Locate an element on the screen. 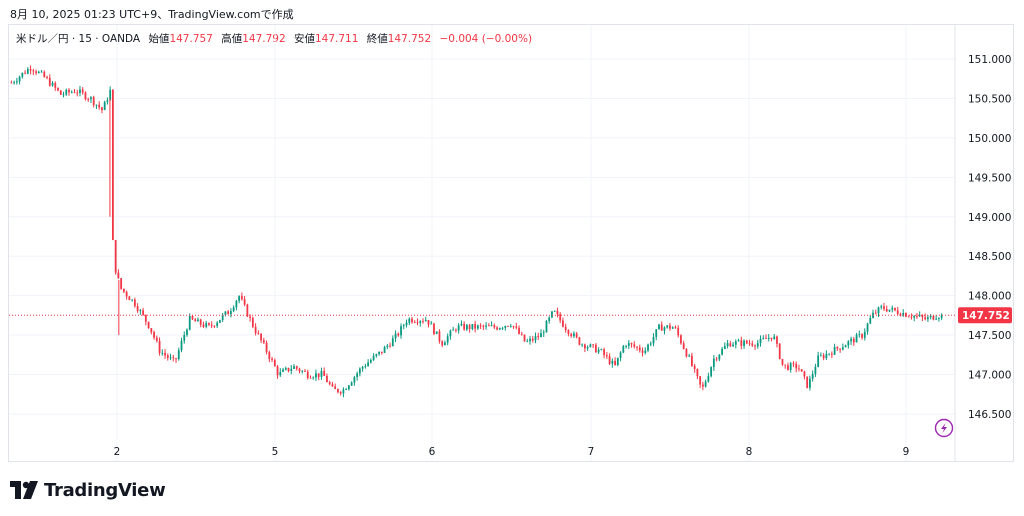 The image size is (1024, 516). high-label: 高値 is located at coordinates (232, 39).